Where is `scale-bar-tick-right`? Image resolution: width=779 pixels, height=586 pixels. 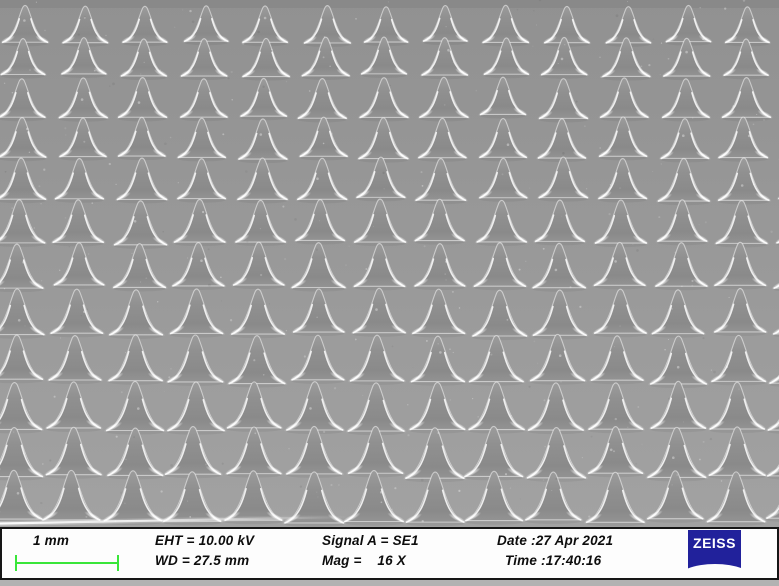
scale-bar-tick-right is located at coordinates (118, 563).